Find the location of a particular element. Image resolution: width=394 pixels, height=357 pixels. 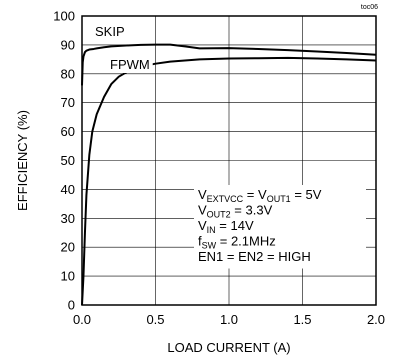

annotation-subscript: SW is located at coordinates (209, 246).